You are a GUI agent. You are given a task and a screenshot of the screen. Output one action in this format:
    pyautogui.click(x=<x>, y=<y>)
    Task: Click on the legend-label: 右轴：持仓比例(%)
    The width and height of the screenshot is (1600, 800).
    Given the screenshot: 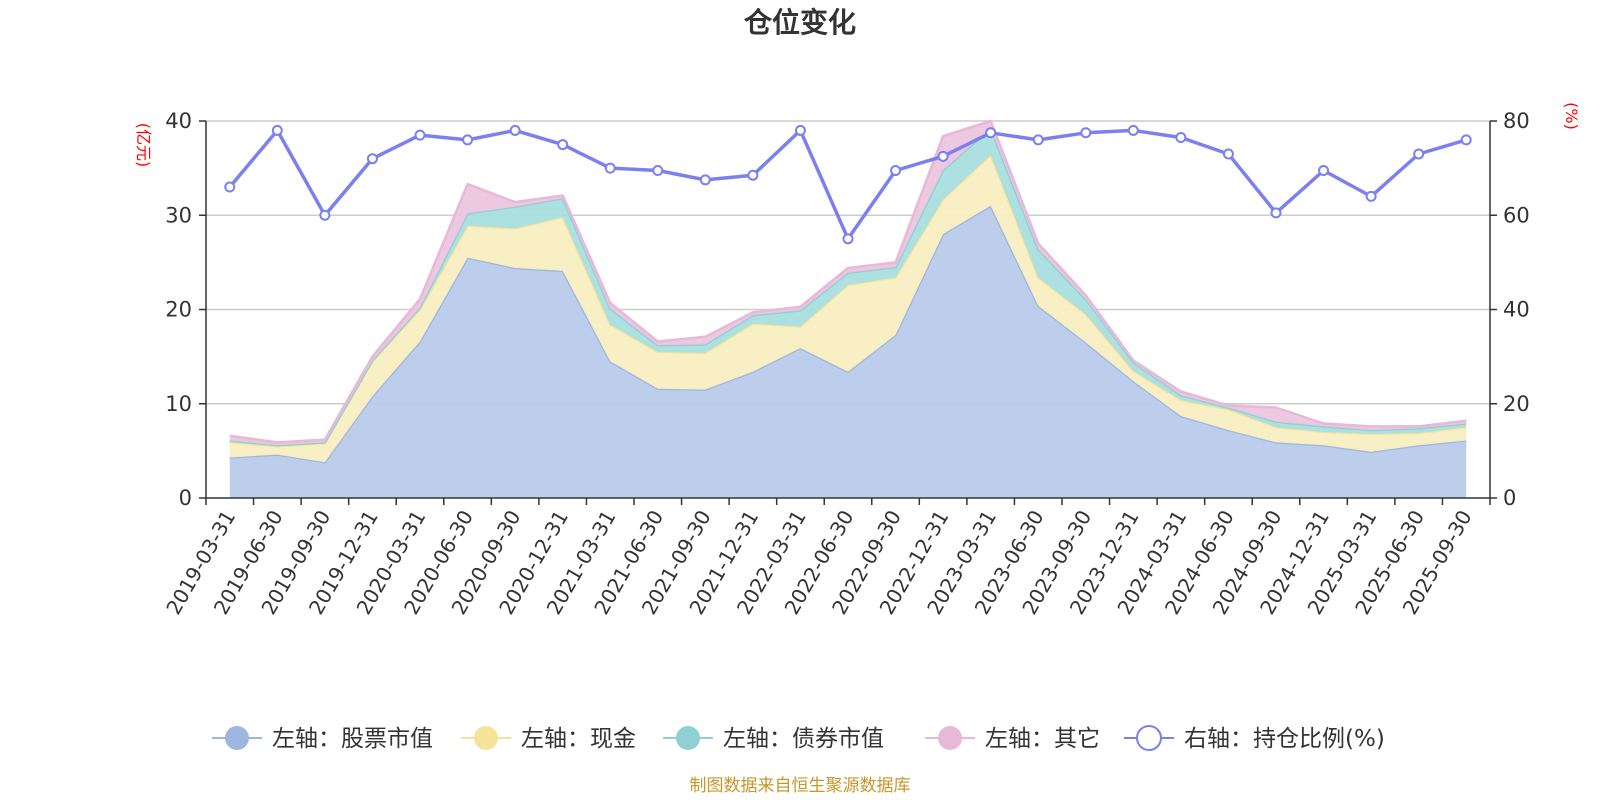 What is the action you would take?
    pyautogui.click(x=1284, y=739)
    